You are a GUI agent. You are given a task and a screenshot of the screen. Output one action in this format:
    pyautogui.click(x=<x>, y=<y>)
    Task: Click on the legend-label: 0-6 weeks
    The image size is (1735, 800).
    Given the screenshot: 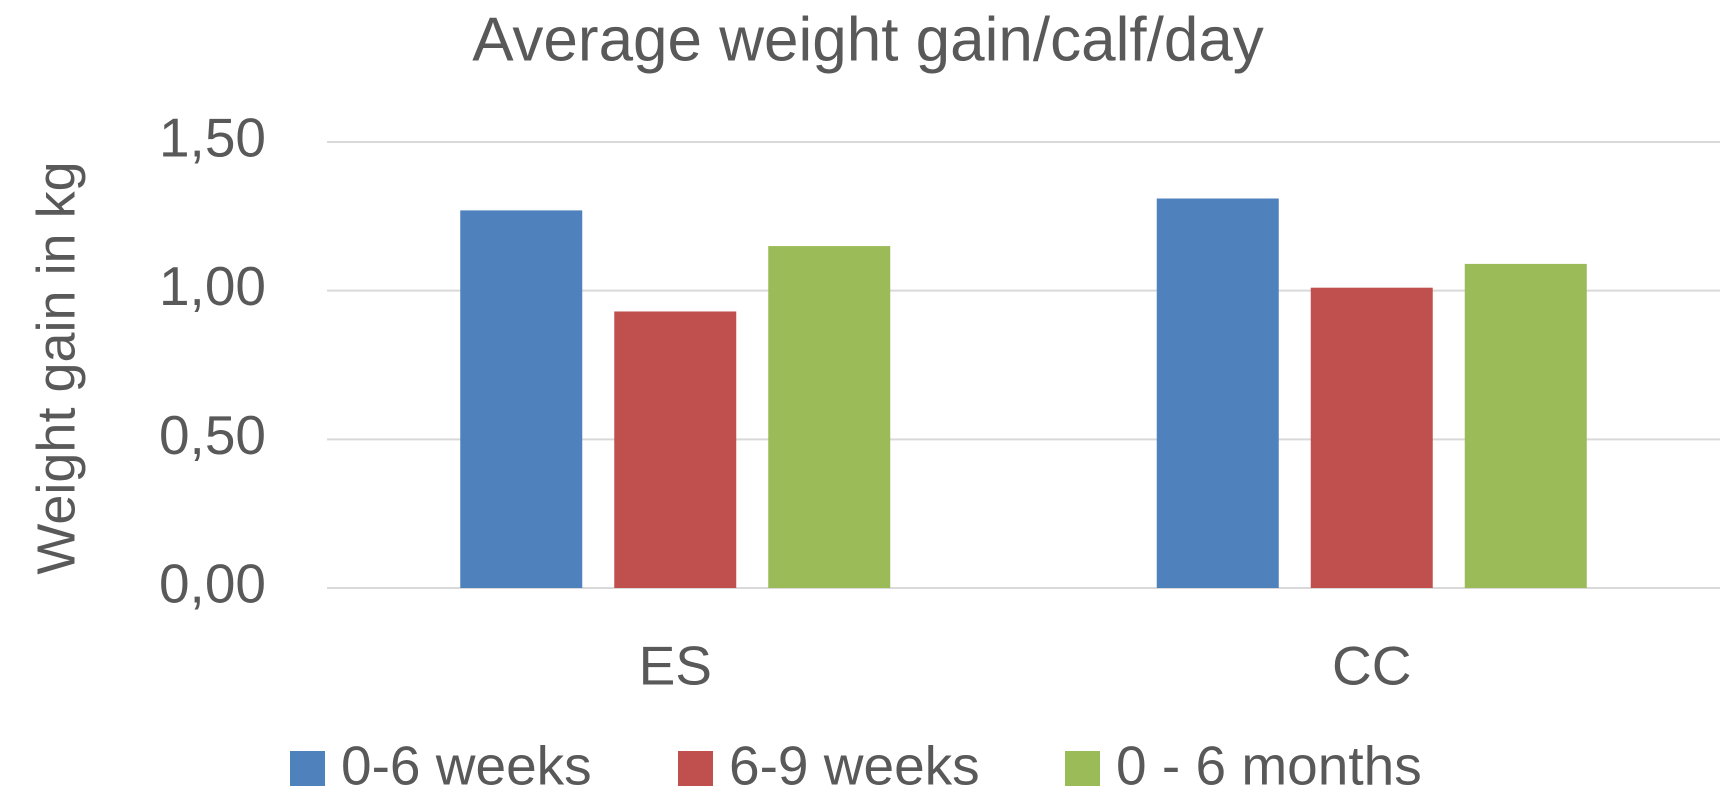 What is the action you would take?
    pyautogui.click(x=466, y=766)
    